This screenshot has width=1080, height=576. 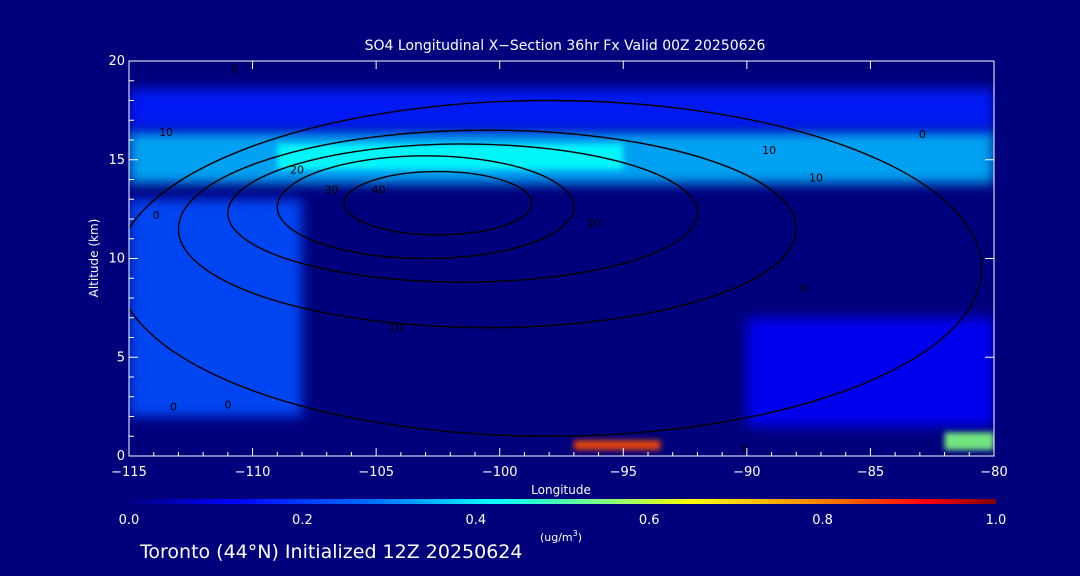 I want to click on footer-caption: Toronto (44°N) Initialized 12Z 20250624, so click(x=331, y=552).